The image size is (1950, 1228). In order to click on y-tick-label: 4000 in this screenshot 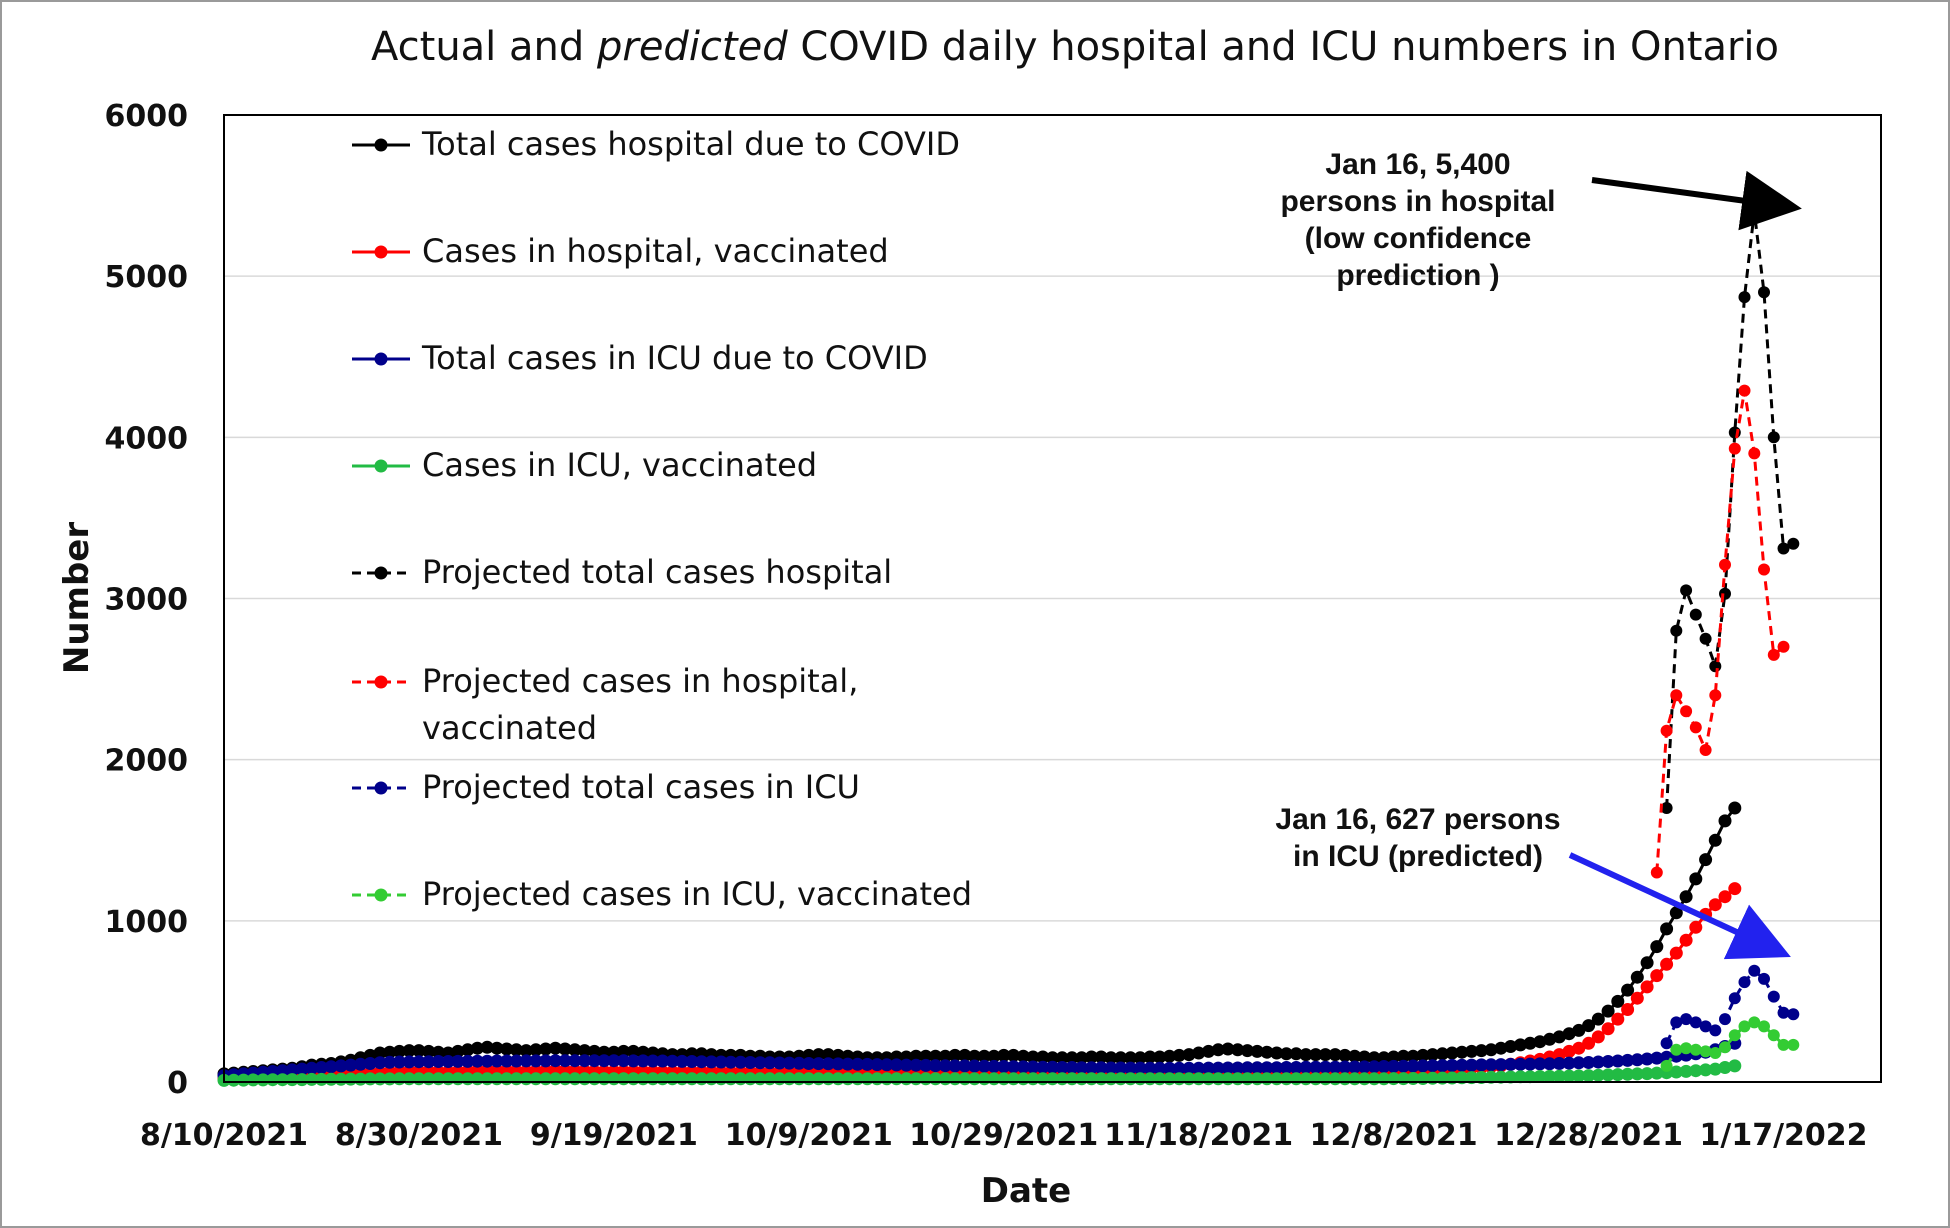, I will do `click(147, 438)`.